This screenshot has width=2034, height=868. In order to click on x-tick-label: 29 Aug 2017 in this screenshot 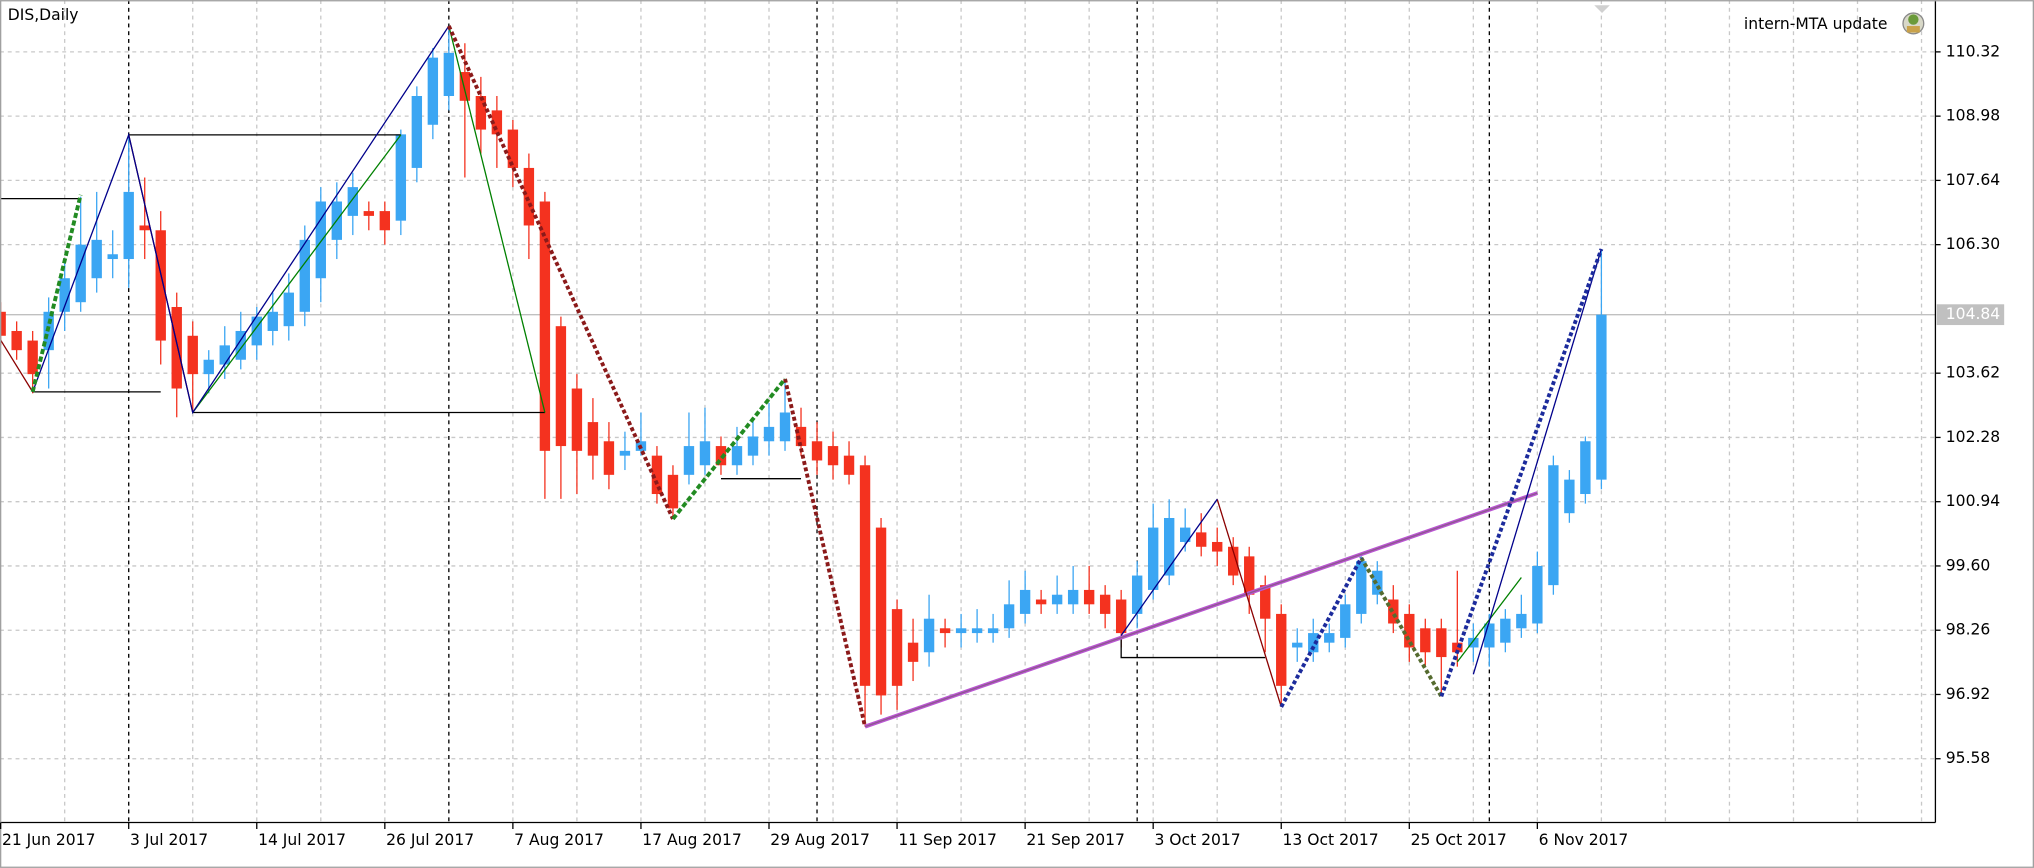, I will do `click(820, 840)`.